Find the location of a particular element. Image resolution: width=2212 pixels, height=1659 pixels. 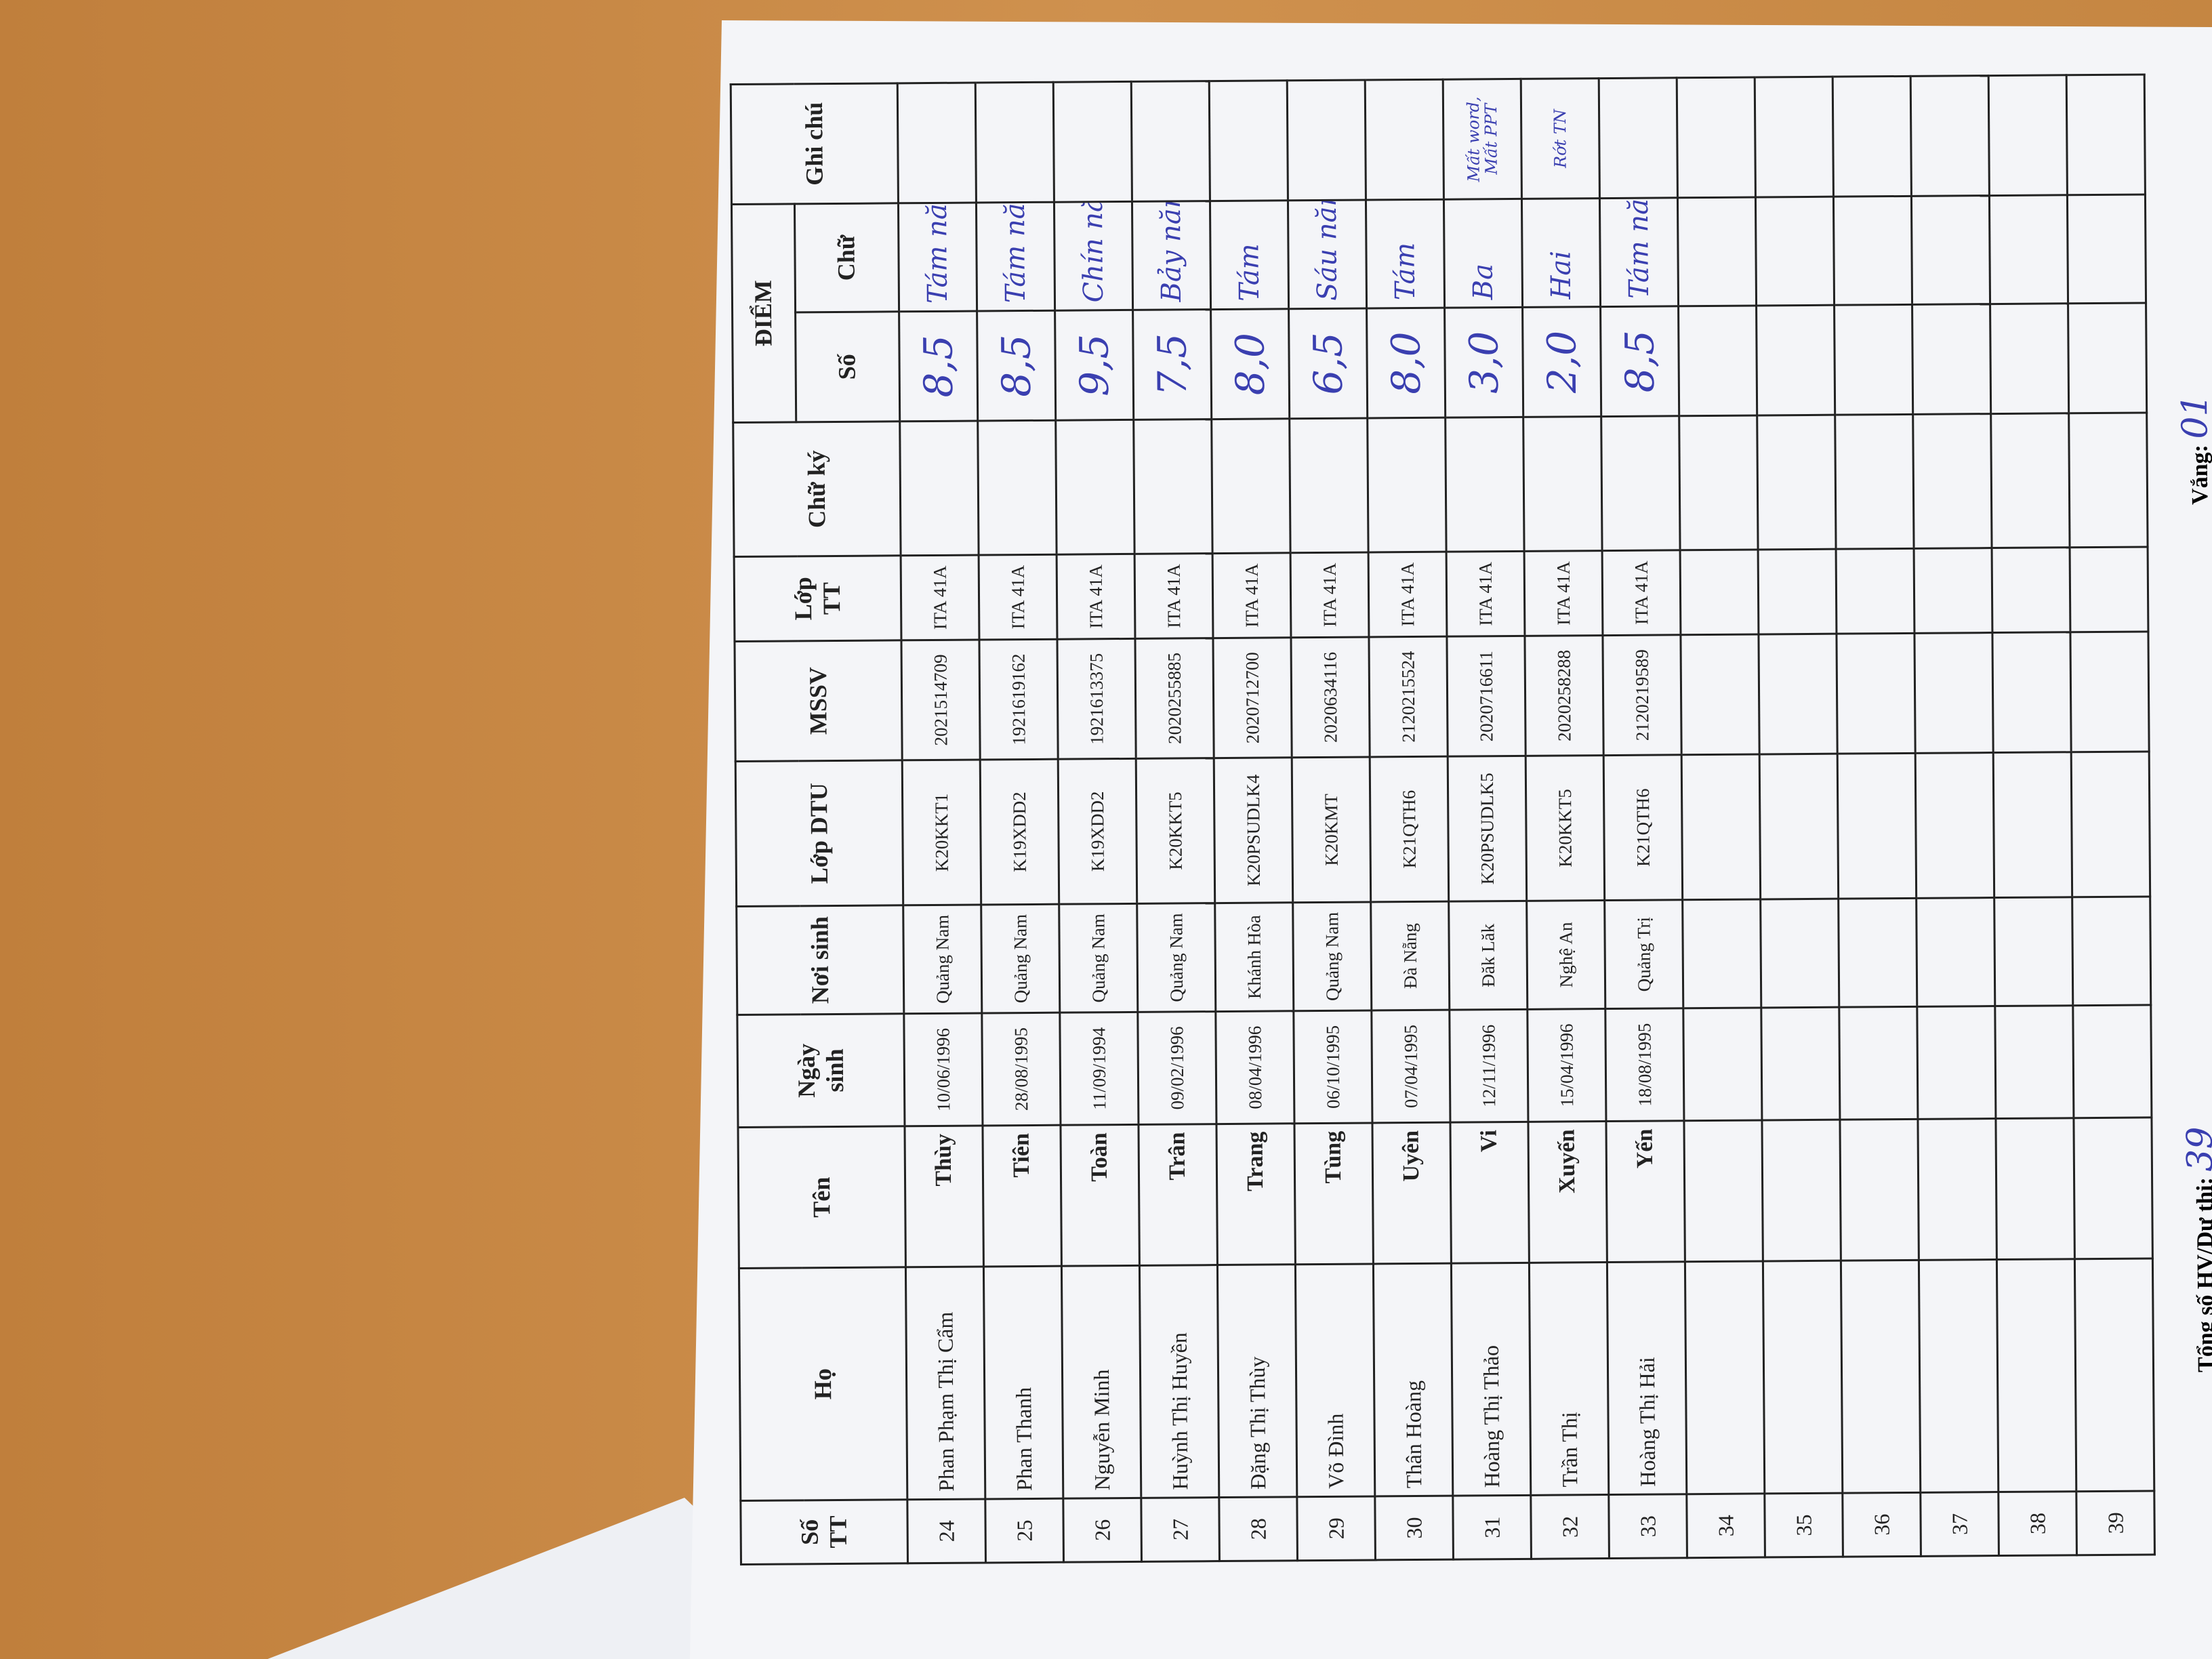

cell: Chín năm is located at coordinates (1093, 256).